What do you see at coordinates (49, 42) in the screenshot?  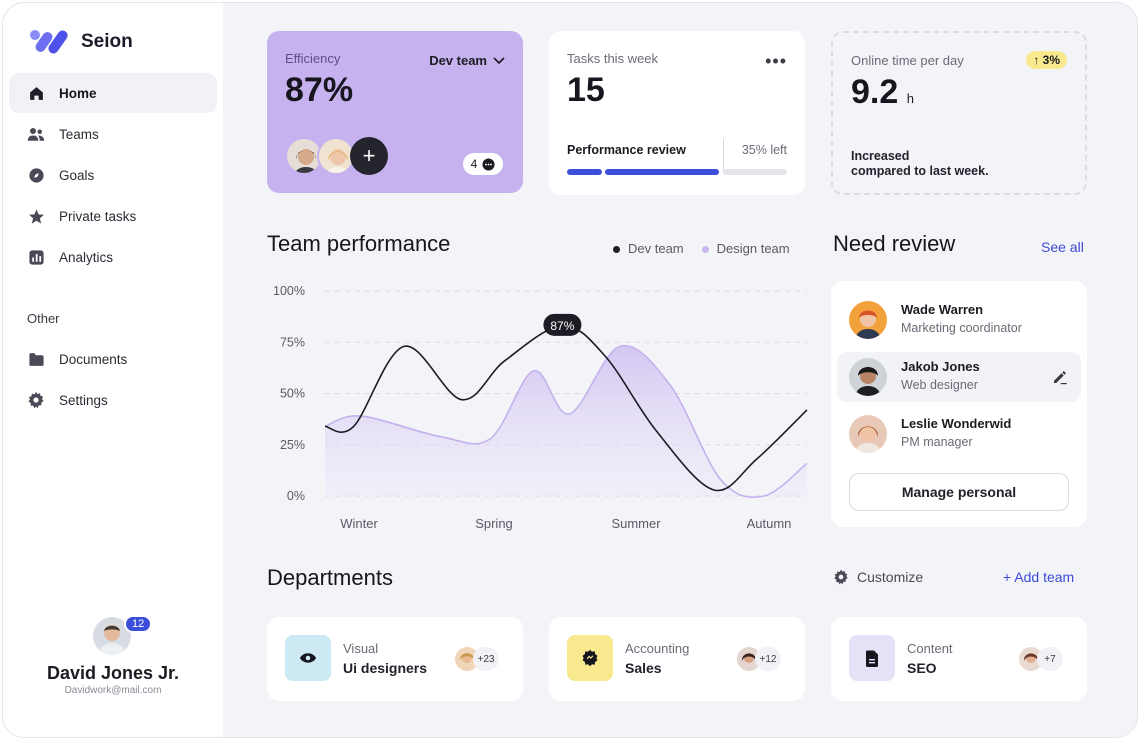 I see `logo-icon` at bounding box center [49, 42].